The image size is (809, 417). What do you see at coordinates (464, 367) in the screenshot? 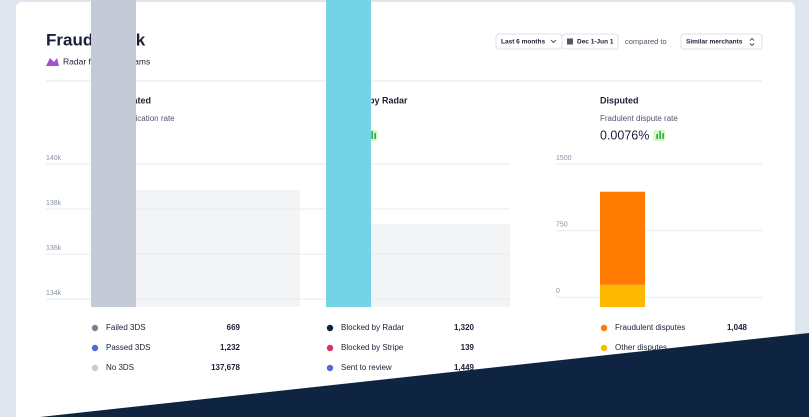
I see `legend-value: 1,449` at bounding box center [464, 367].